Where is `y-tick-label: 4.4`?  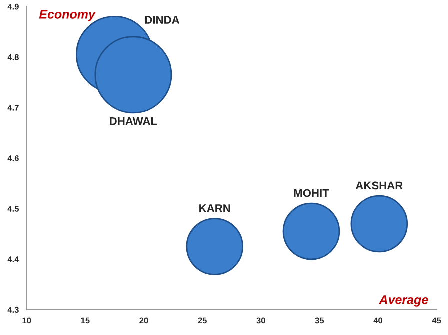 y-tick-label: 4.4 is located at coordinates (14, 259).